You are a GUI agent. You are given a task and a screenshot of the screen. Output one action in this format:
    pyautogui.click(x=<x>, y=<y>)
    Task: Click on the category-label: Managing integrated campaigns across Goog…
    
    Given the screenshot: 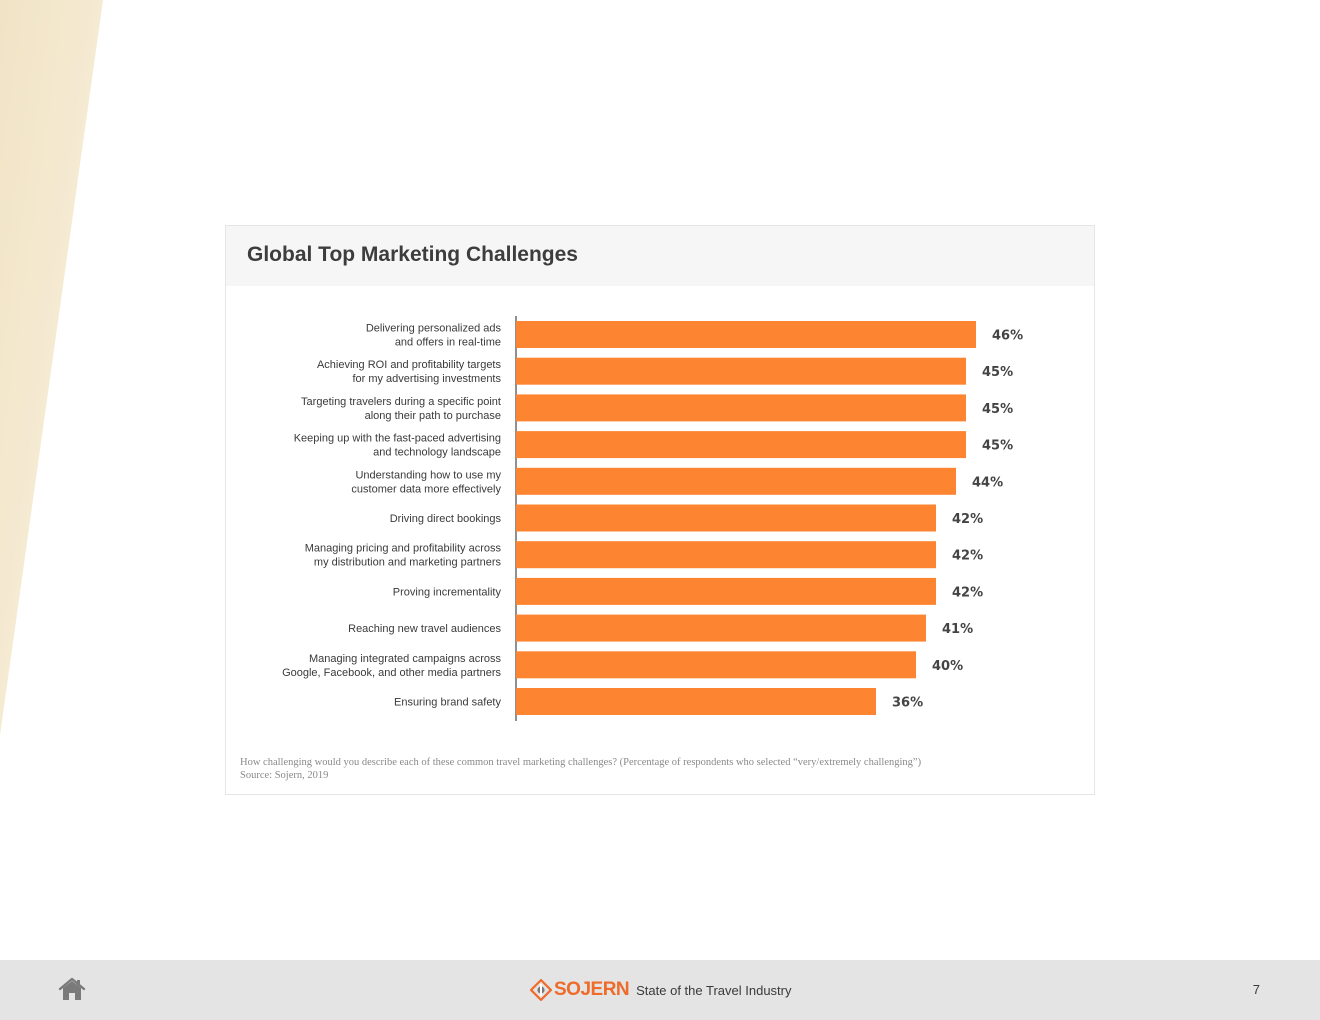 What is the action you would take?
    pyautogui.click(x=391, y=666)
    